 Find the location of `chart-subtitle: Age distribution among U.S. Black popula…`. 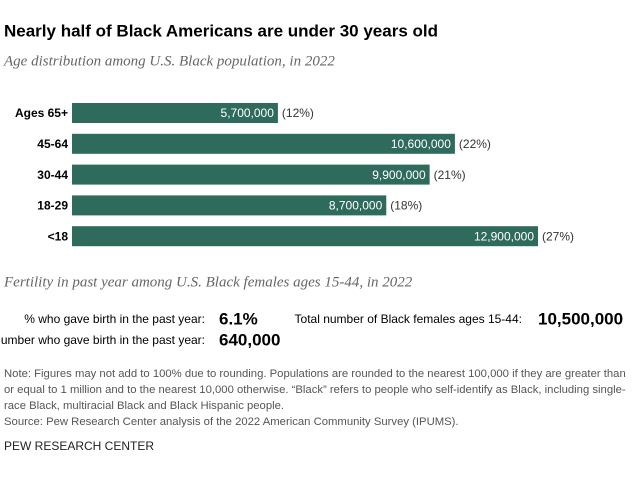

chart-subtitle: Age distribution among U.S. Black popula… is located at coordinates (169, 61).